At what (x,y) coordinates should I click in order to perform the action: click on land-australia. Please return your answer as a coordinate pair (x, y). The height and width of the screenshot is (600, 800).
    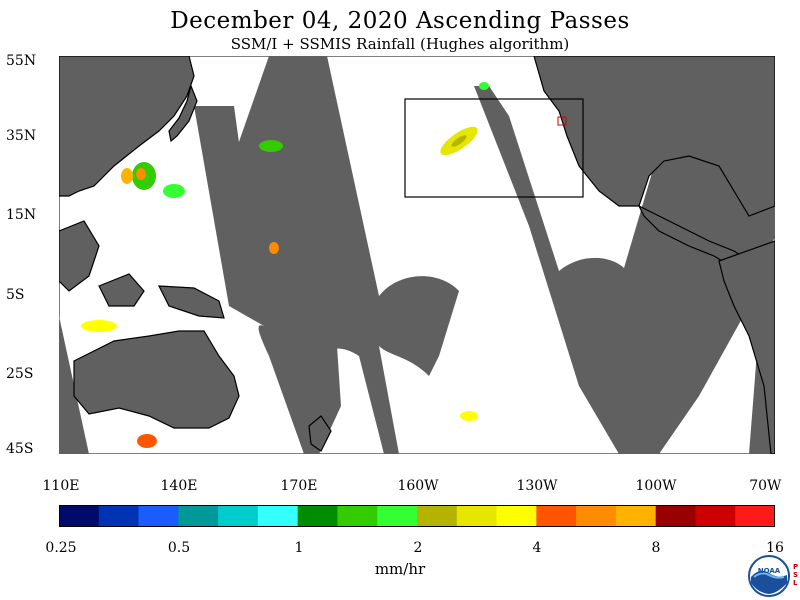
    Looking at the image, I should click on (156, 379).